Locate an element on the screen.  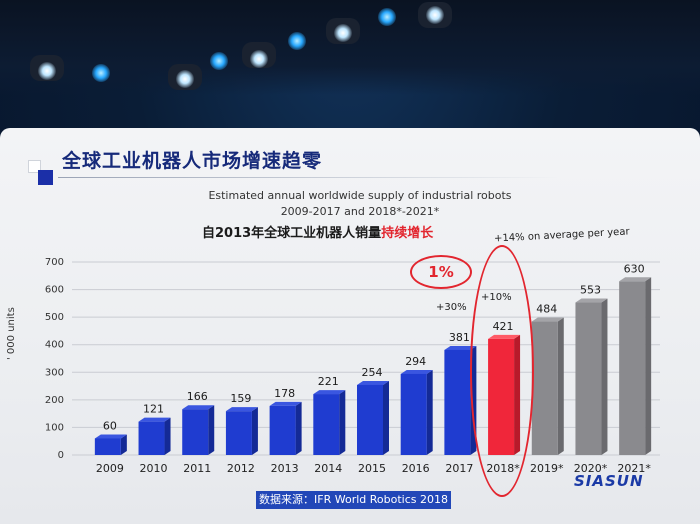
x-tick-label: 2013 is located at coordinates (285, 468).